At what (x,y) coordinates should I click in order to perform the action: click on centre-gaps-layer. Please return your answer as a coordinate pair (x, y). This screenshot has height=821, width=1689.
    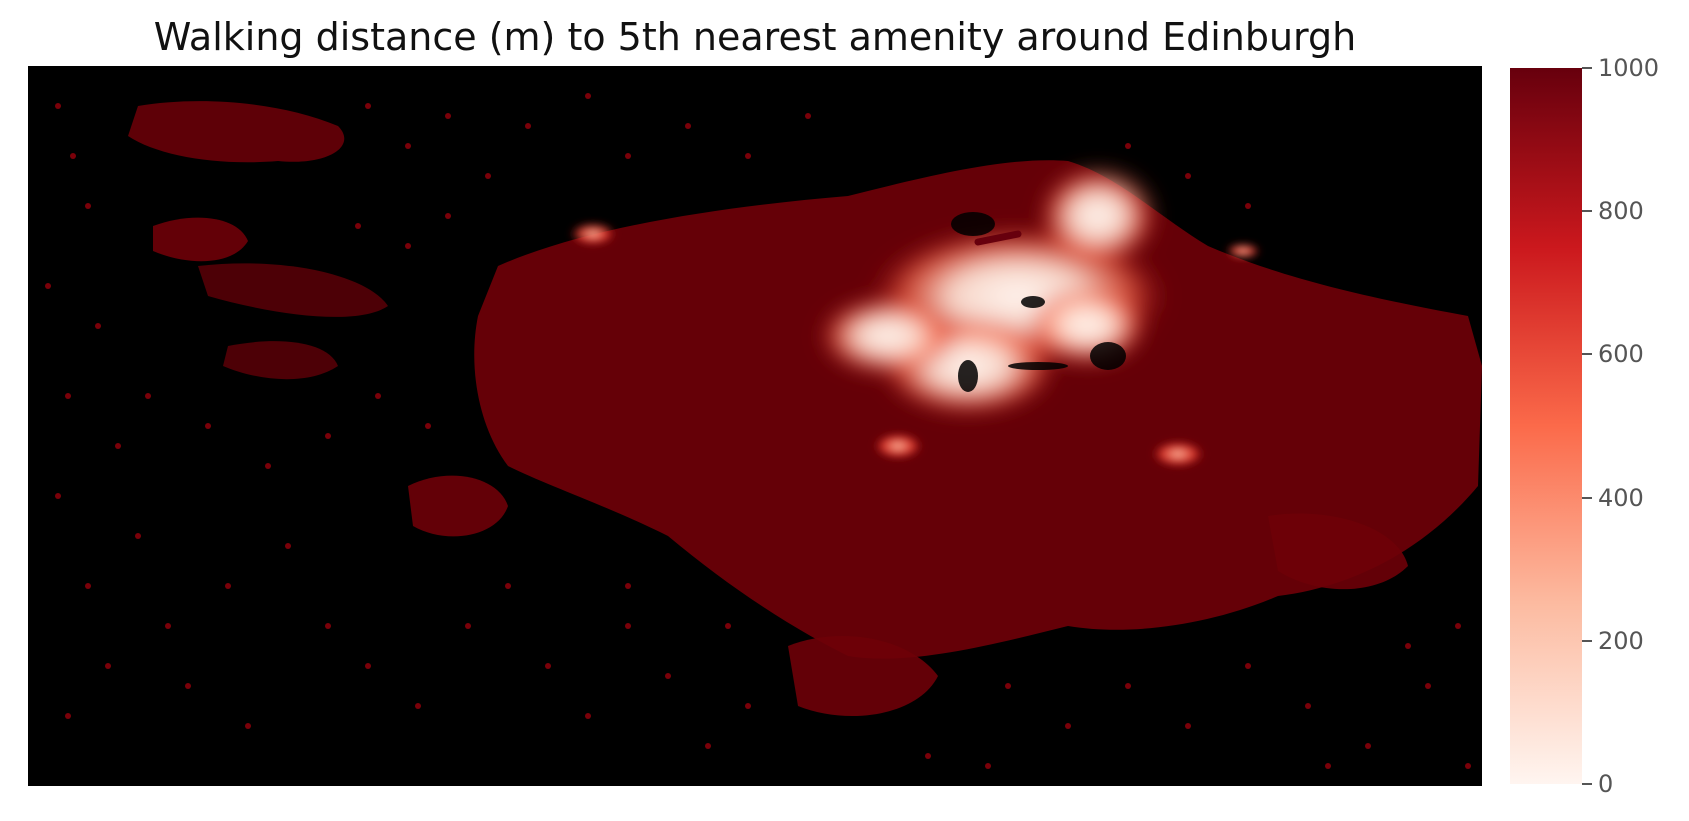
    Looking at the image, I should click on (1038, 302).